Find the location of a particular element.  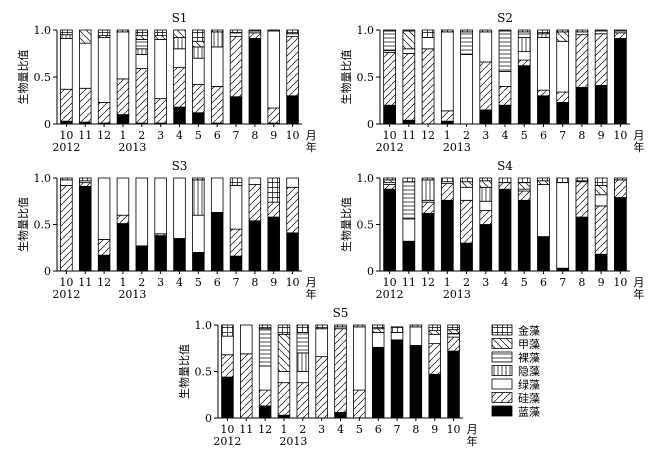

month-unit-label: 月 is located at coordinates (311, 282).